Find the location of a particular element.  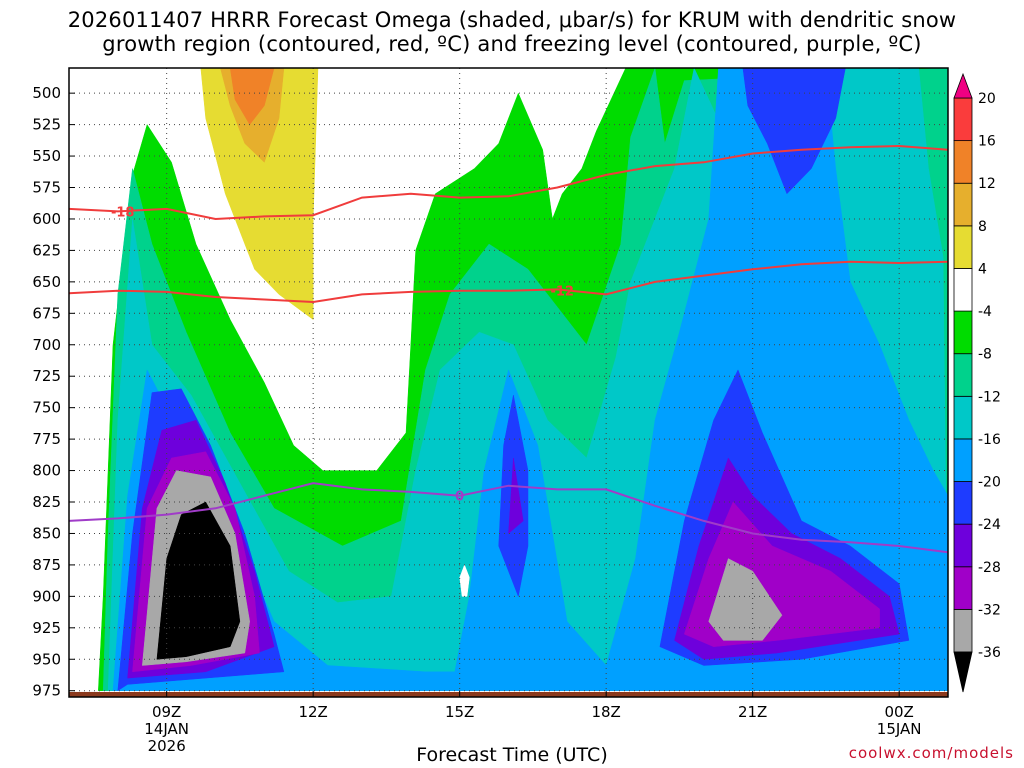

y-tick-label: 775 is located at coordinates (46, 439).